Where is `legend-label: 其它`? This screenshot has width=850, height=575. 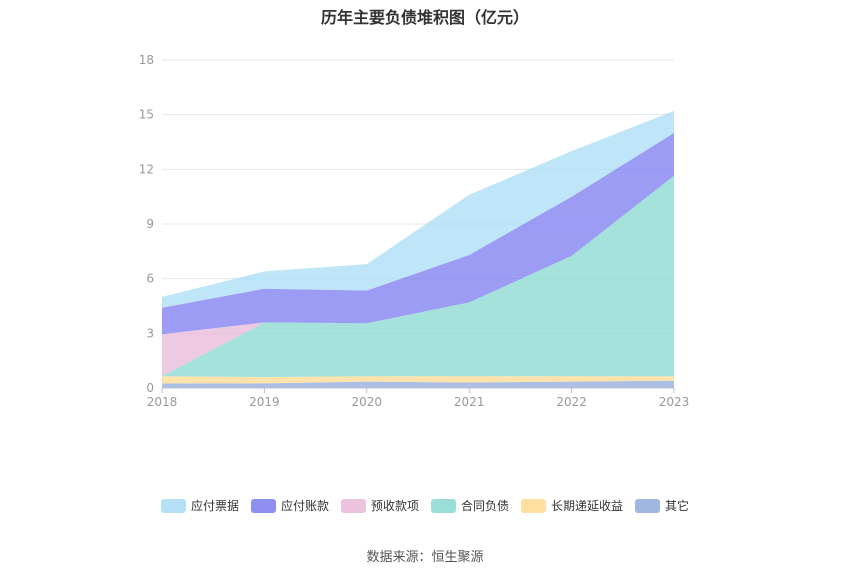
legend-label: 其它 is located at coordinates (677, 506).